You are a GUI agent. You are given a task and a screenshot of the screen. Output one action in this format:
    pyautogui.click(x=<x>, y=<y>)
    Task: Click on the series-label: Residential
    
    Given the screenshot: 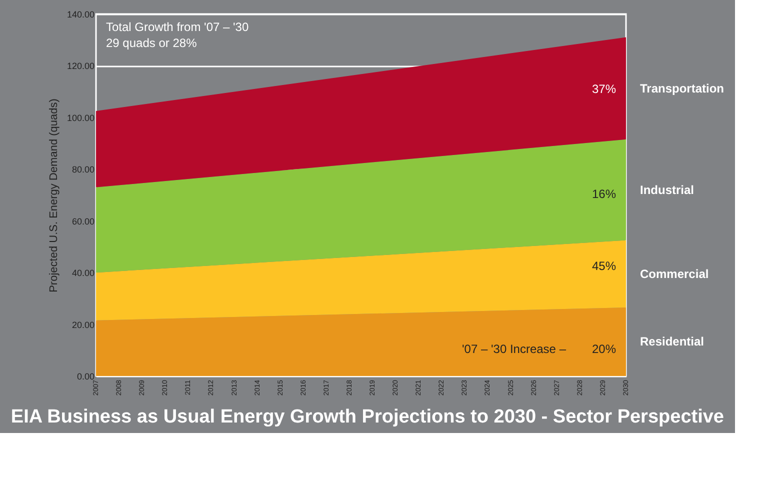 What is the action you would take?
    pyautogui.click(x=672, y=341)
    